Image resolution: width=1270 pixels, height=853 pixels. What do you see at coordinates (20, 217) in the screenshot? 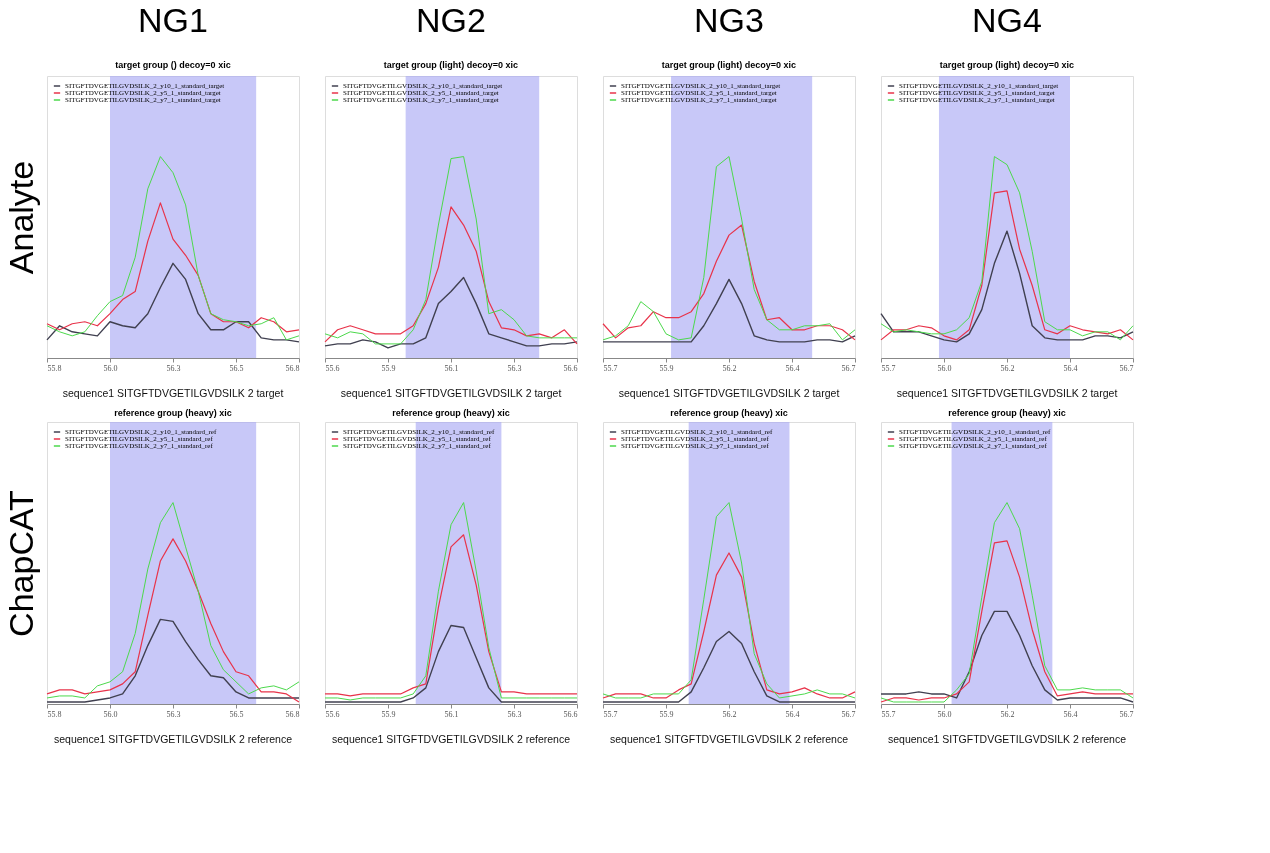
I see `y-axis-title: Analyte` at bounding box center [20, 217].